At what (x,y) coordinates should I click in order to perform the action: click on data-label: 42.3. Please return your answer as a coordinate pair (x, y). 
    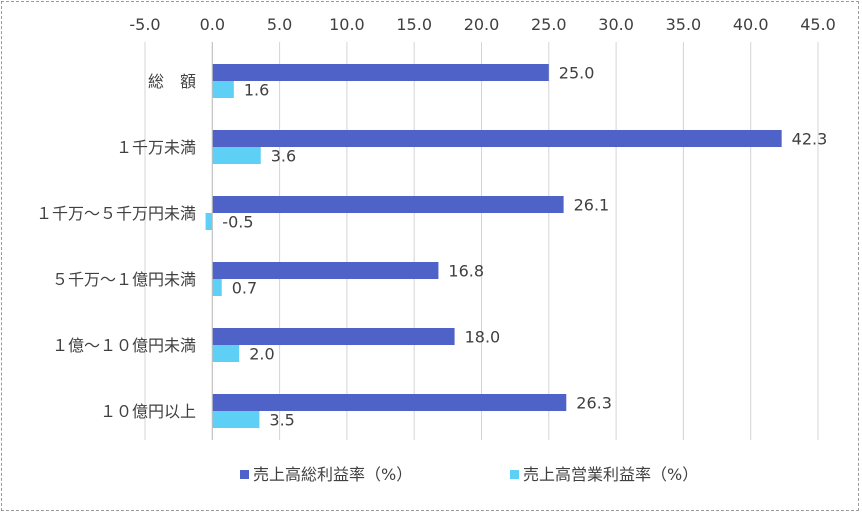
    Looking at the image, I should click on (810, 139).